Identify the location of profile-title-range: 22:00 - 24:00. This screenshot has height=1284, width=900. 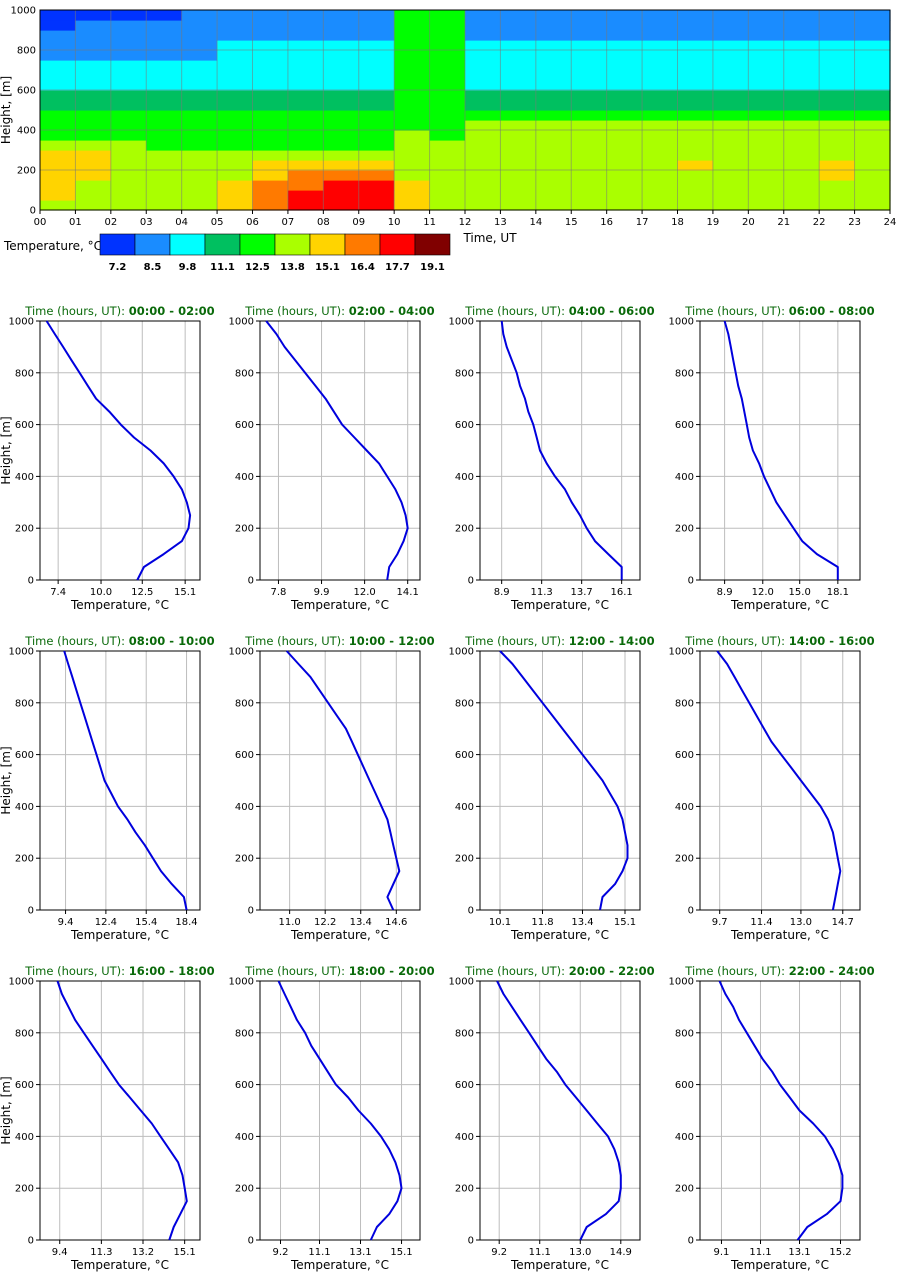
(832, 971).